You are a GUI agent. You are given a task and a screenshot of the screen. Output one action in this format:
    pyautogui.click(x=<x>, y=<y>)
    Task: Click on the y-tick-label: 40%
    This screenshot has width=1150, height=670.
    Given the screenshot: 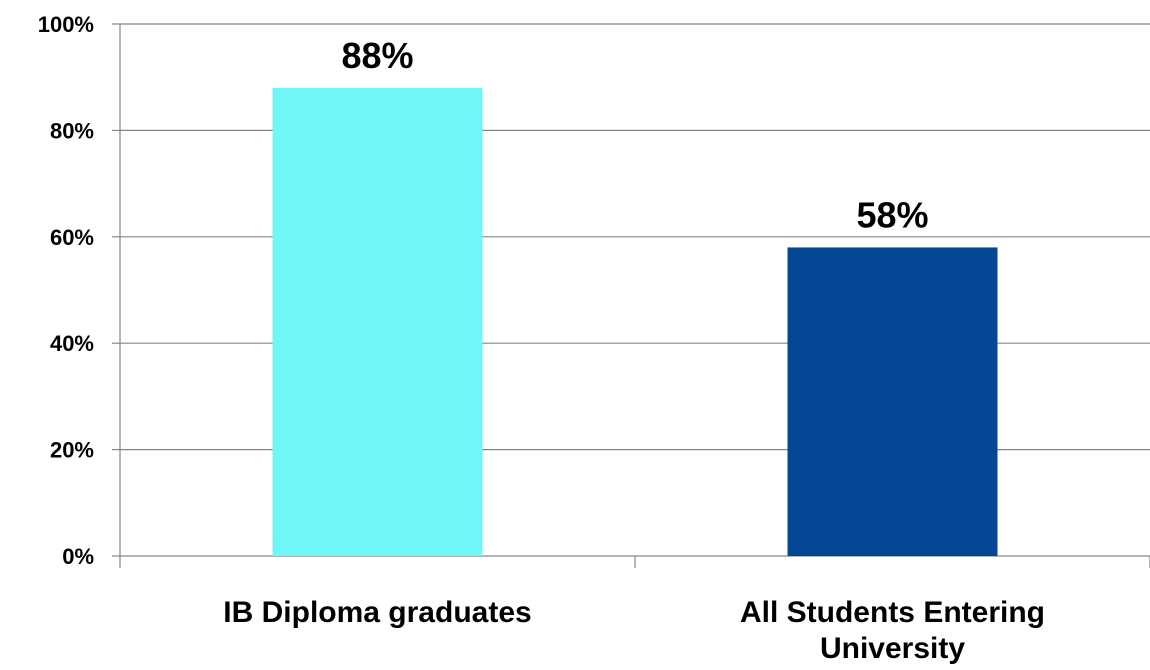 What is the action you would take?
    pyautogui.click(x=72, y=343)
    